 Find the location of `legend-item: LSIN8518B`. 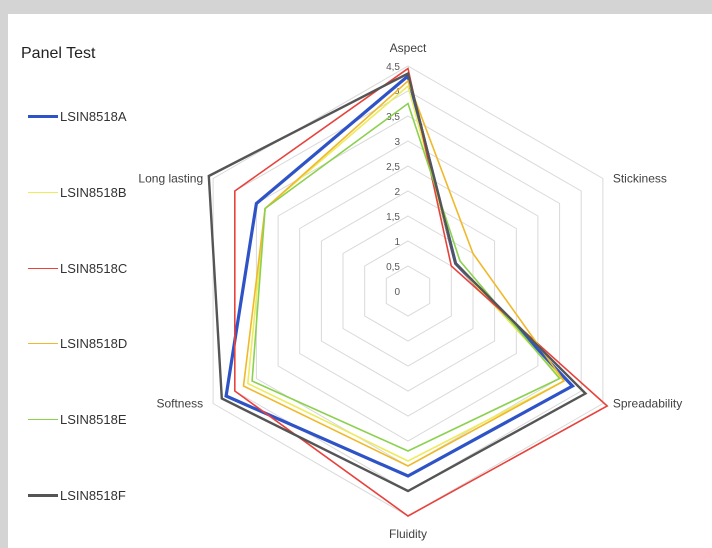

legend-item: LSIN8518B is located at coordinates (77, 192).